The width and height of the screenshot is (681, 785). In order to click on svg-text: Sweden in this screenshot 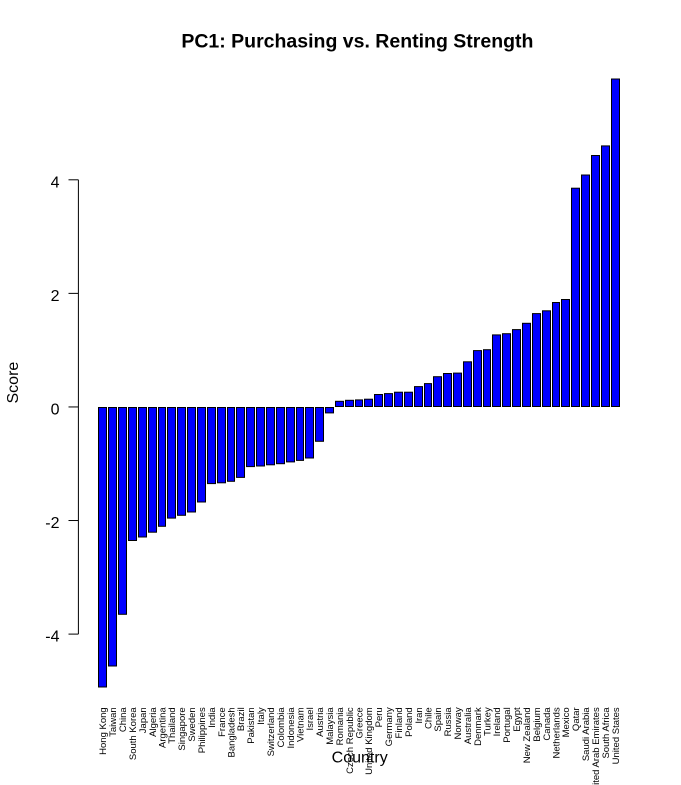, I will do `click(192, 724)`.